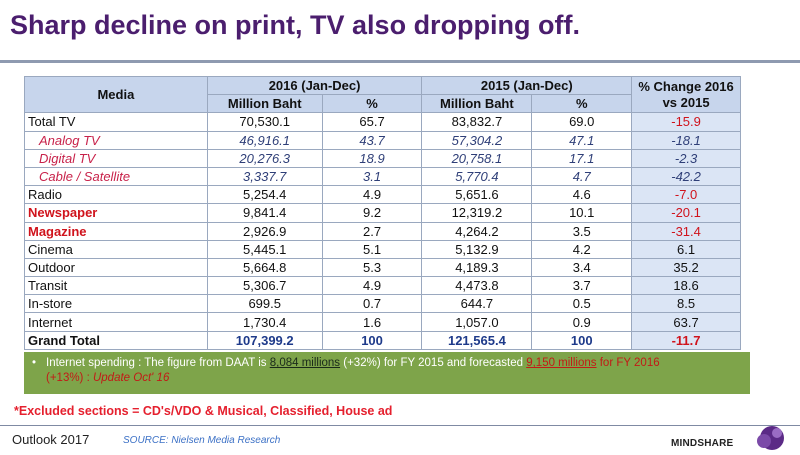  Describe the element at coordinates (628, 363) in the screenshot. I see `note-text-c: for FY 2016` at that location.